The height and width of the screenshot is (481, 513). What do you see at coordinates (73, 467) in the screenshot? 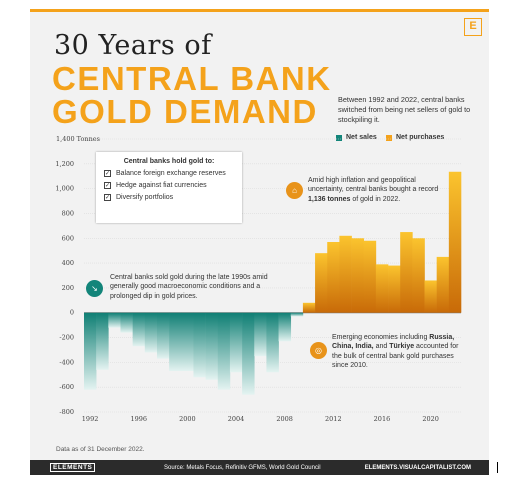
I see `footer-brand: ELEMENTS` at bounding box center [73, 467].